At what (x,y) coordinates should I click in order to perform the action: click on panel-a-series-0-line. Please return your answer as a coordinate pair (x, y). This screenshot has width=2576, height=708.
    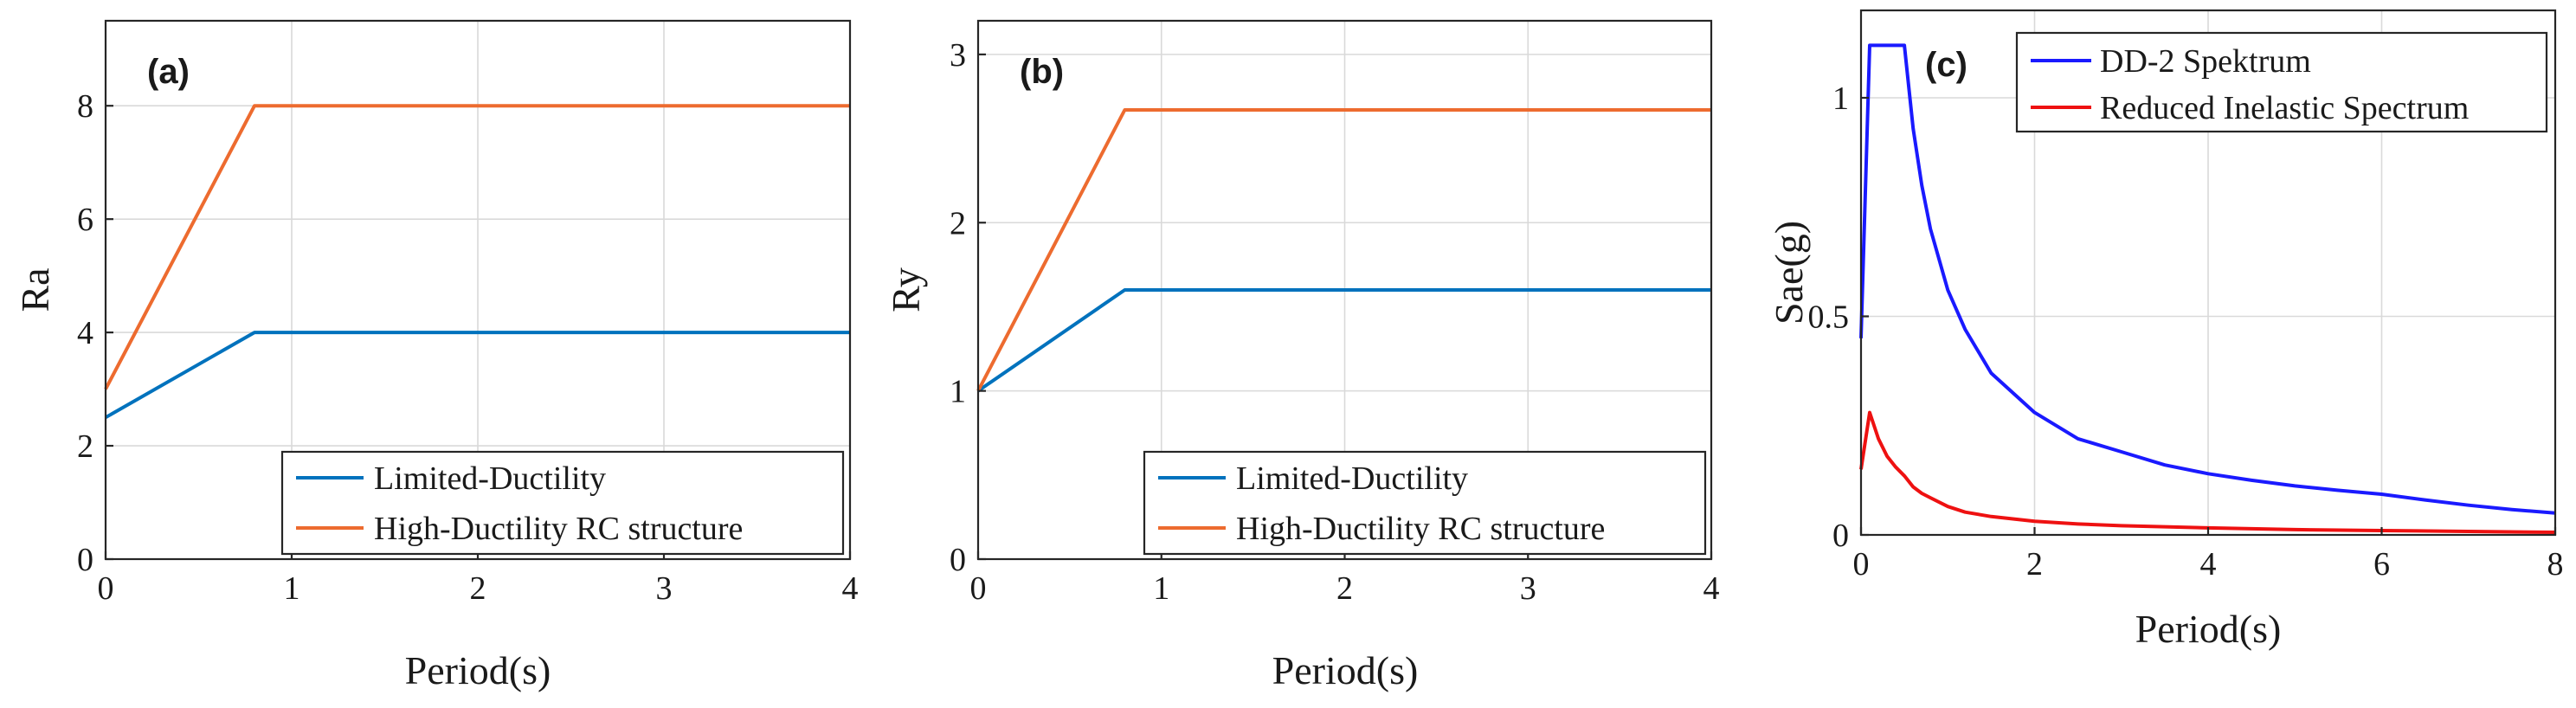
    Looking at the image, I should click on (477, 375).